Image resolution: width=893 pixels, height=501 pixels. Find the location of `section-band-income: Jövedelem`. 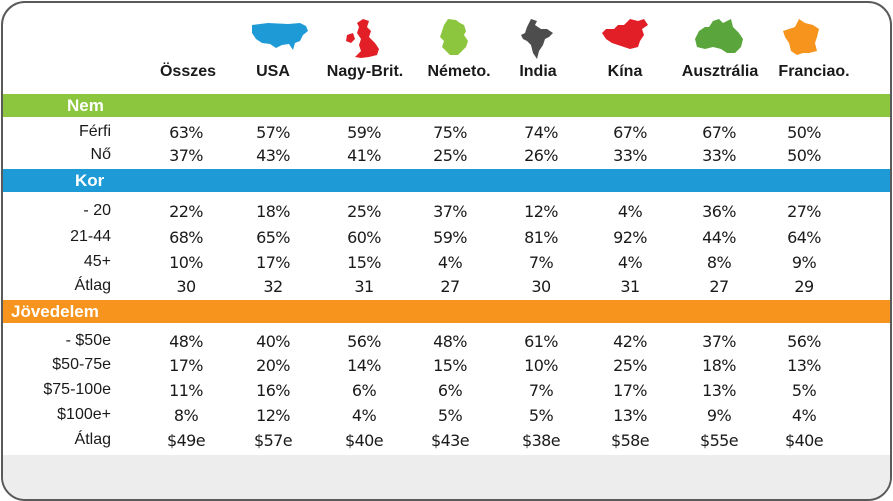

section-band-income: Jövedelem is located at coordinates (446, 311).